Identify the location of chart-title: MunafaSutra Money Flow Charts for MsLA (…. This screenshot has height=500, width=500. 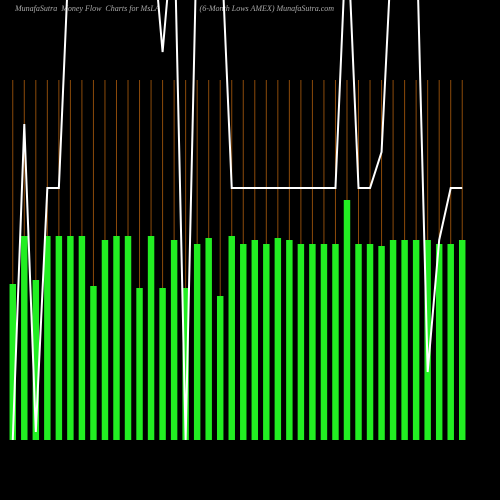
(174, 8).